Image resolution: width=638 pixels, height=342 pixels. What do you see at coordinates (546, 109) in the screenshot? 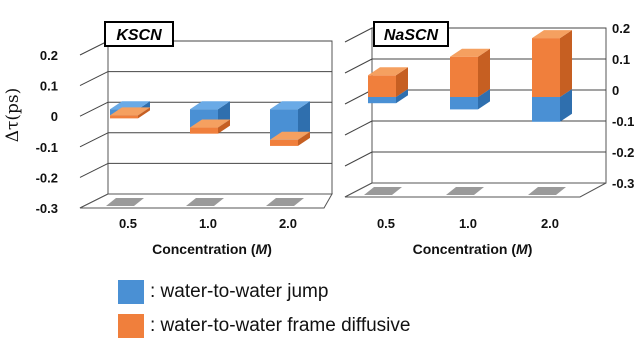
I see `bar-jump-2.0-front` at bounding box center [546, 109].